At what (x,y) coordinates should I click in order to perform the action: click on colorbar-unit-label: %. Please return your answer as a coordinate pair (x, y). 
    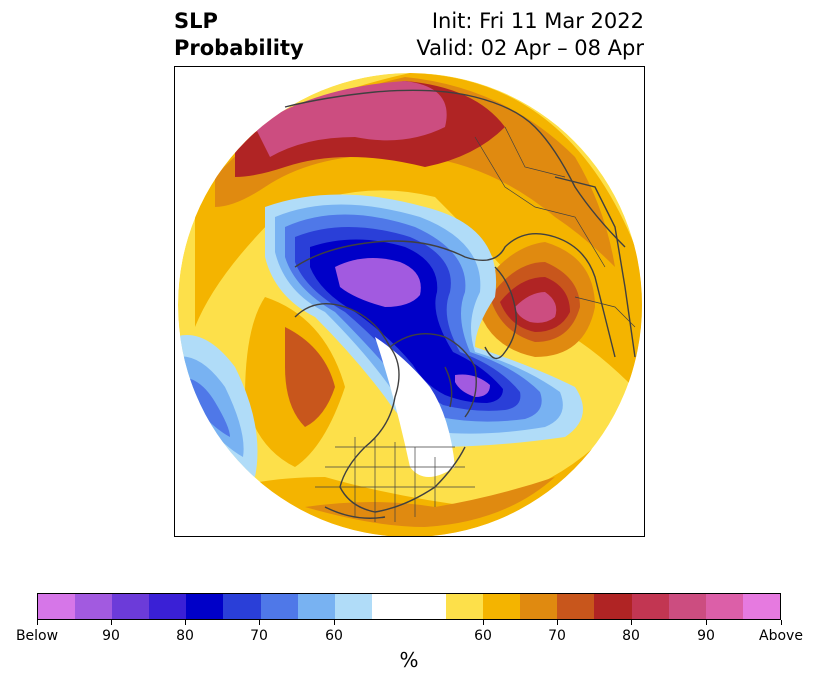
    Looking at the image, I should click on (409, 660).